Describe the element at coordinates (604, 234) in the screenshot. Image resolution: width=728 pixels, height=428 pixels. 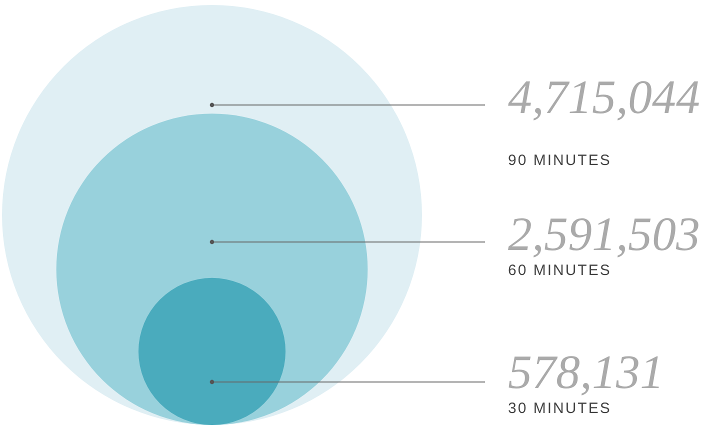
I see `data-label: 2,591,503` at that location.